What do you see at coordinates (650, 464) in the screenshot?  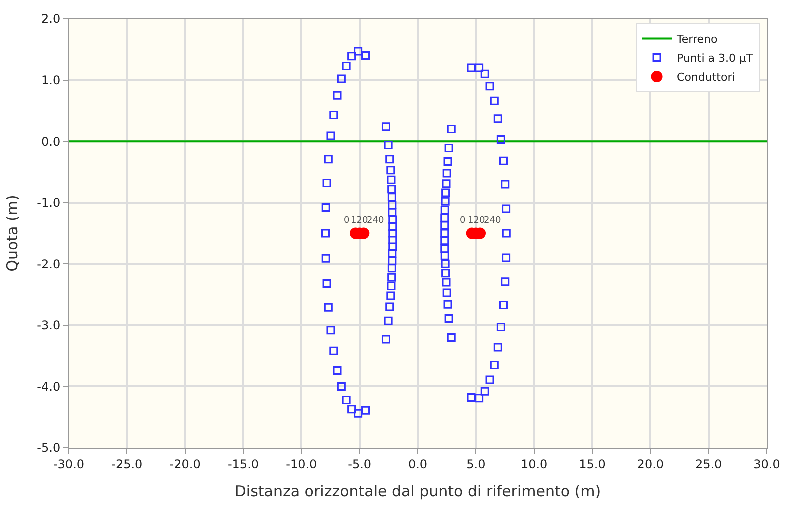 I see `x-tick-label: 20.0` at bounding box center [650, 464].